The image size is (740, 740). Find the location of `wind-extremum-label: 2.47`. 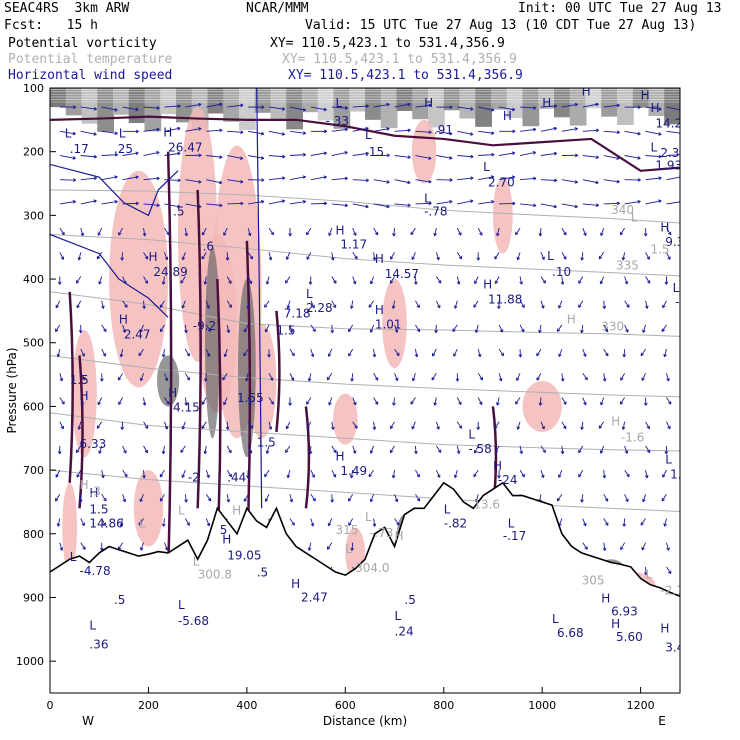

wind-extremum-label: 2.47 is located at coordinates (314, 597).